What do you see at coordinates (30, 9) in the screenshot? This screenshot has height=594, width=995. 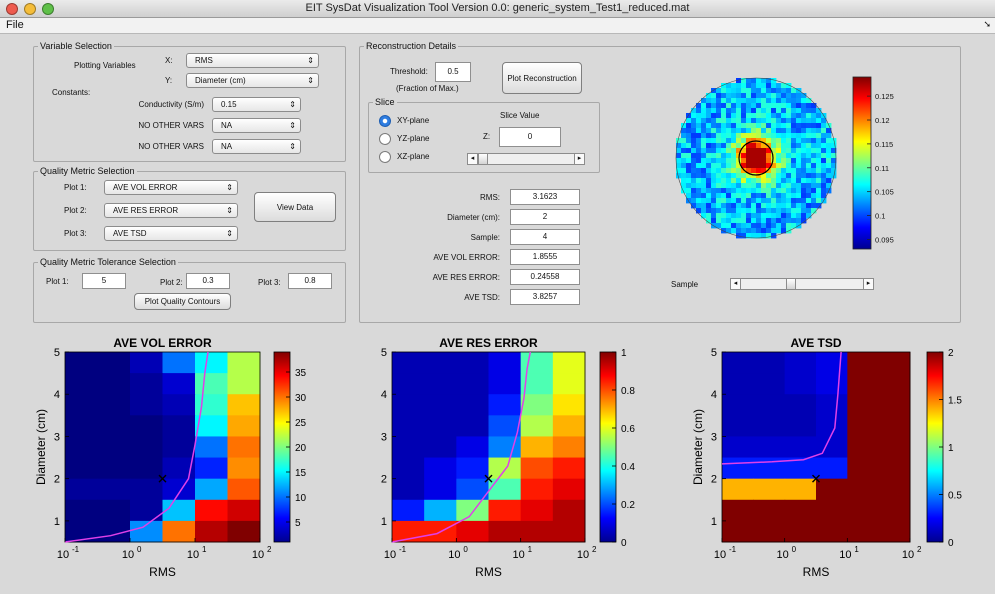 I see `minimize-window-button` at bounding box center [30, 9].